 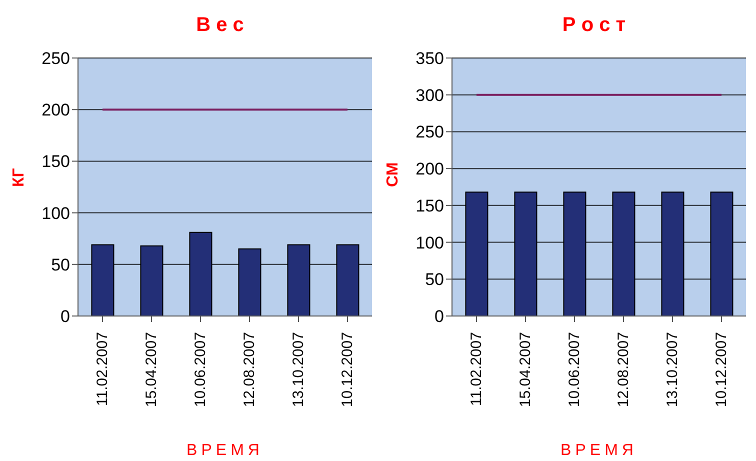 What do you see at coordinates (594, 25) in the screenshot?
I see `chart-title: Р о с т` at bounding box center [594, 25].